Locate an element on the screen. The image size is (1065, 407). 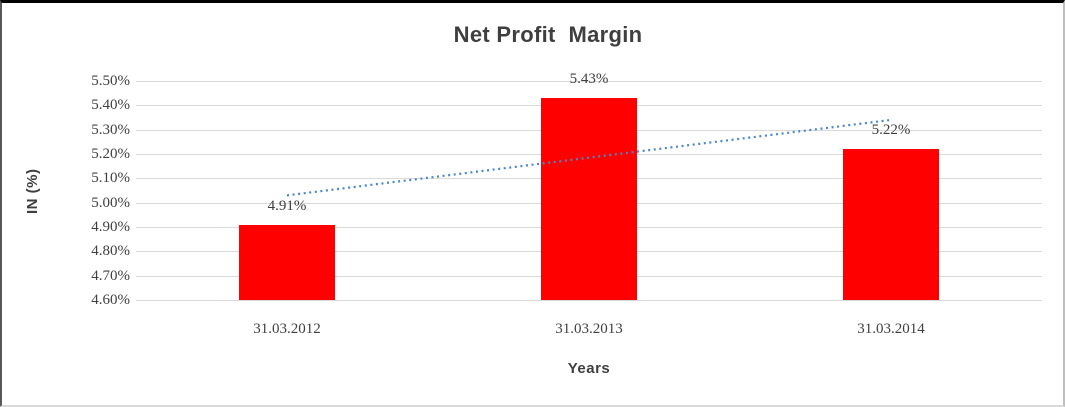
bar-data-label: 5.43% is located at coordinates (589, 79).